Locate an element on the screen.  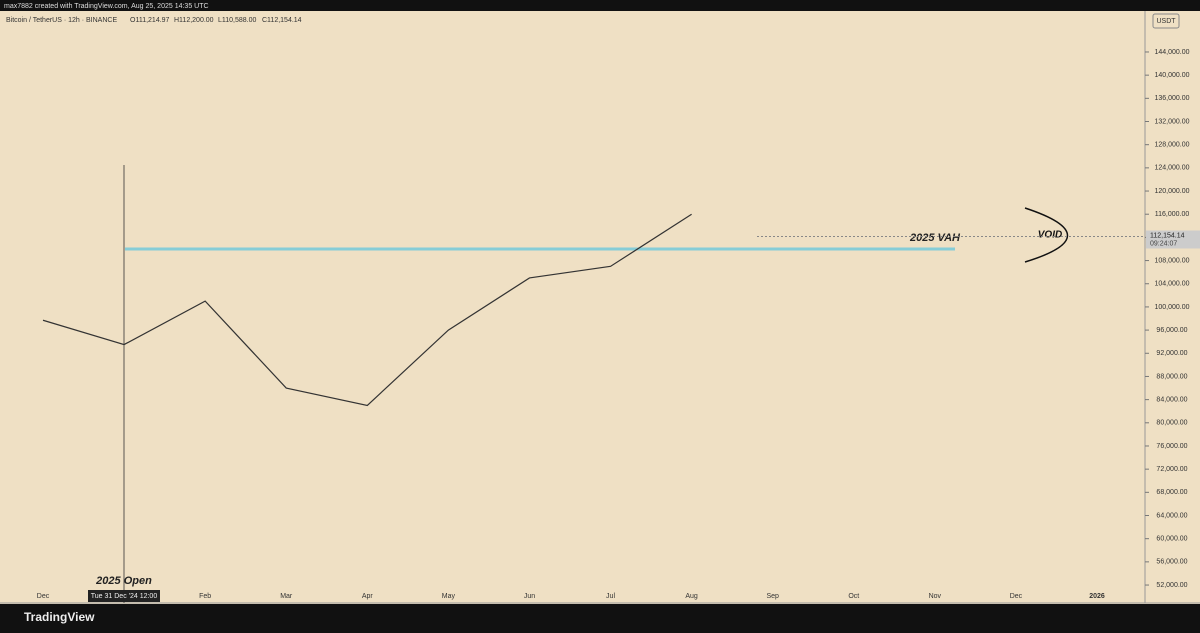
crosshair-label-box is located at coordinates (124, 596).